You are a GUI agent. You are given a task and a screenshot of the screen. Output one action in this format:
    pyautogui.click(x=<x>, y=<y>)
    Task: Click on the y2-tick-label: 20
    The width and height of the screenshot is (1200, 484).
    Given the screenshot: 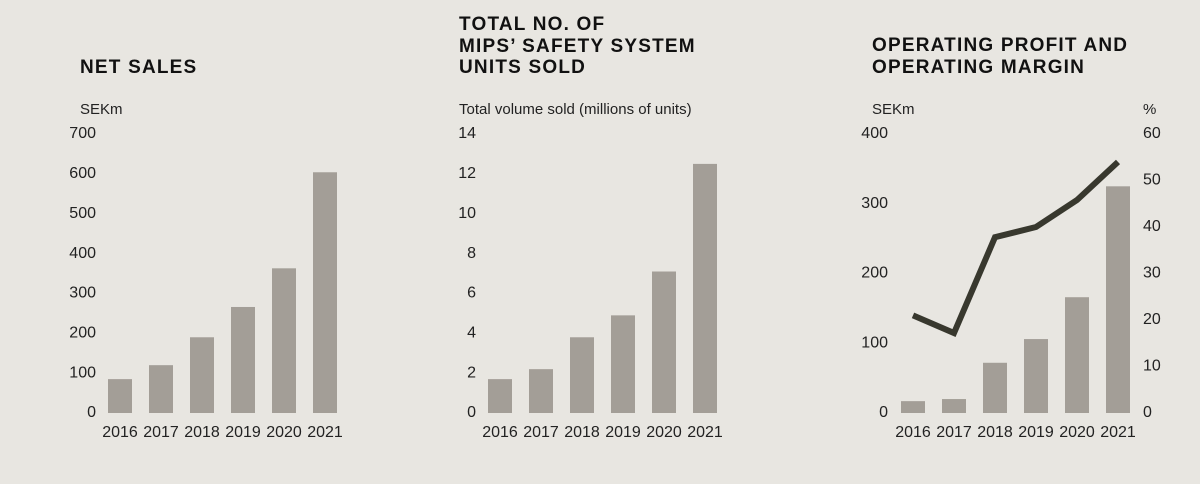 What is the action you would take?
    pyautogui.click(x=1152, y=319)
    